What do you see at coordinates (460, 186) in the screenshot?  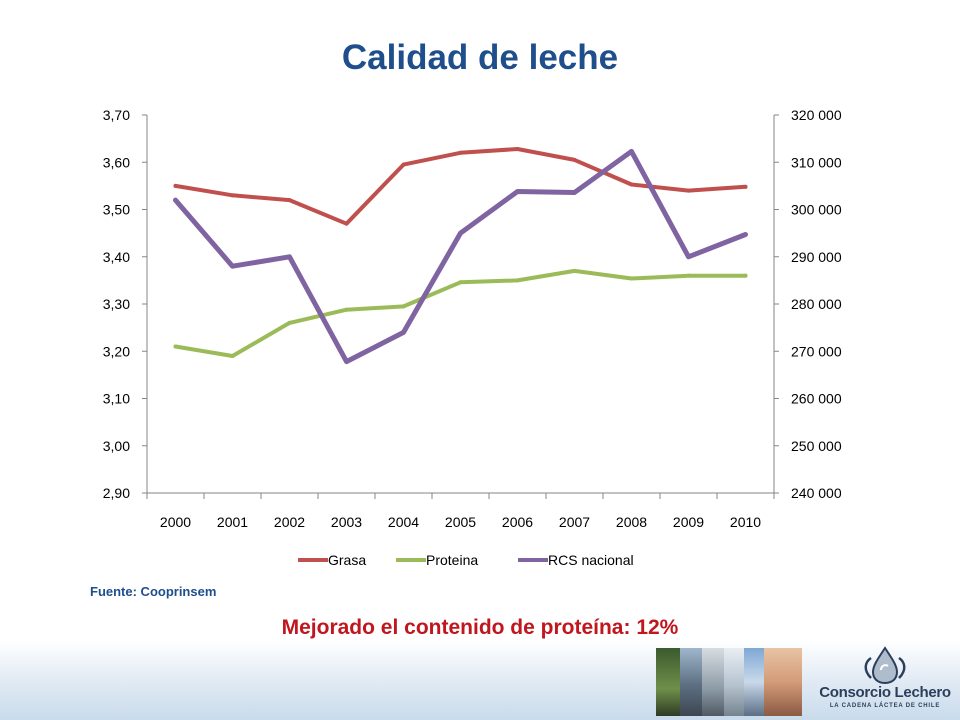 I see `series-line-grasa` at bounding box center [460, 186].